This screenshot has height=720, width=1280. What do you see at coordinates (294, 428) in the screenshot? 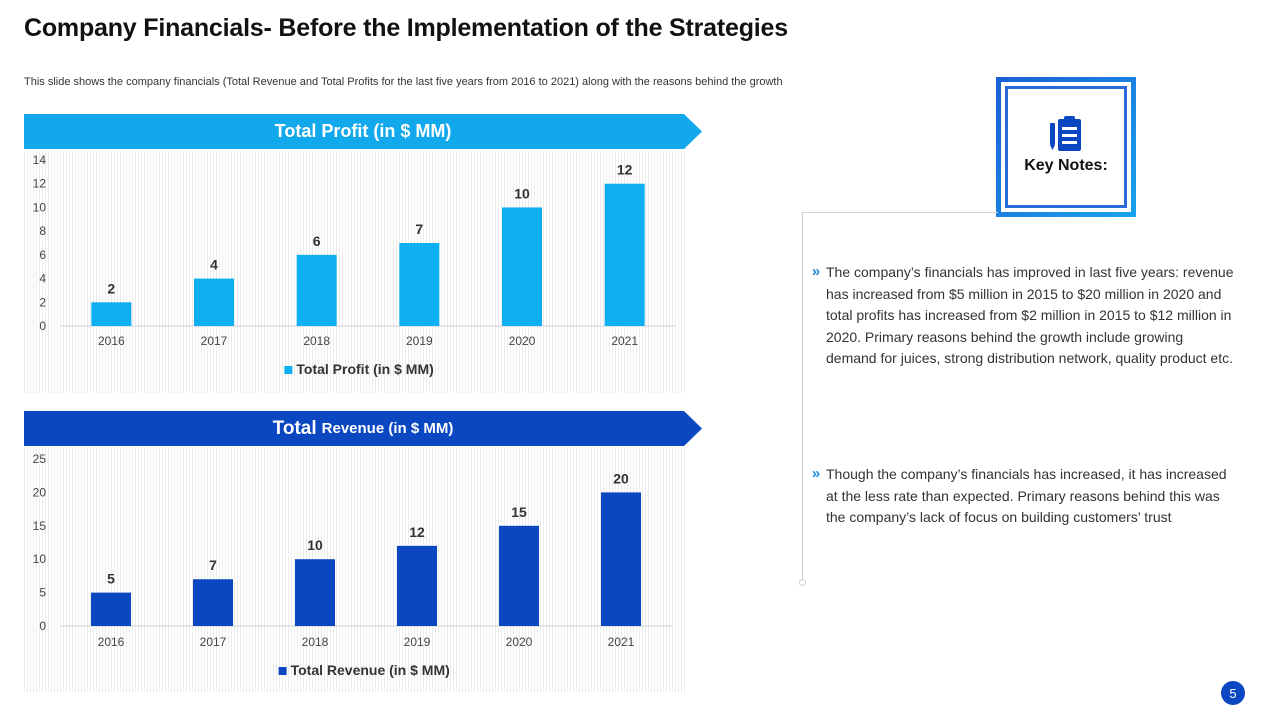
I see `revenue-banner-label-big: Total` at bounding box center [294, 428].